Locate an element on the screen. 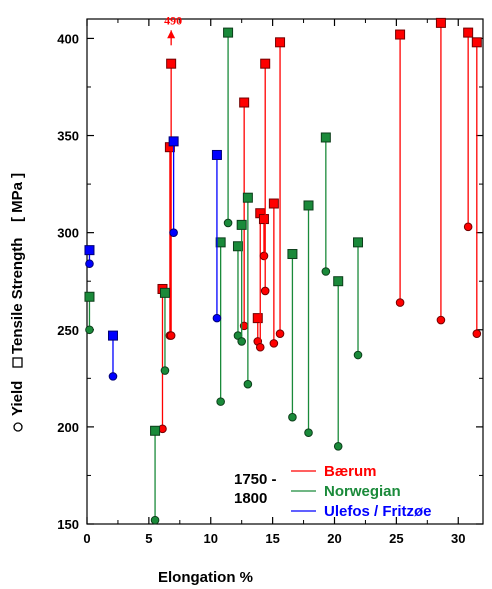 This screenshot has height=589, width=492. annotation-label: 490 is located at coordinates (173, 20).